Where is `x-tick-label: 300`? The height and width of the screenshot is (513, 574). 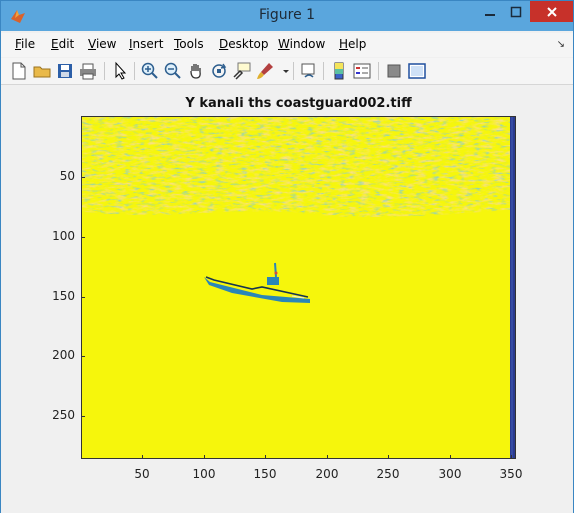
x-tick-label: 300 is located at coordinates (450, 474).